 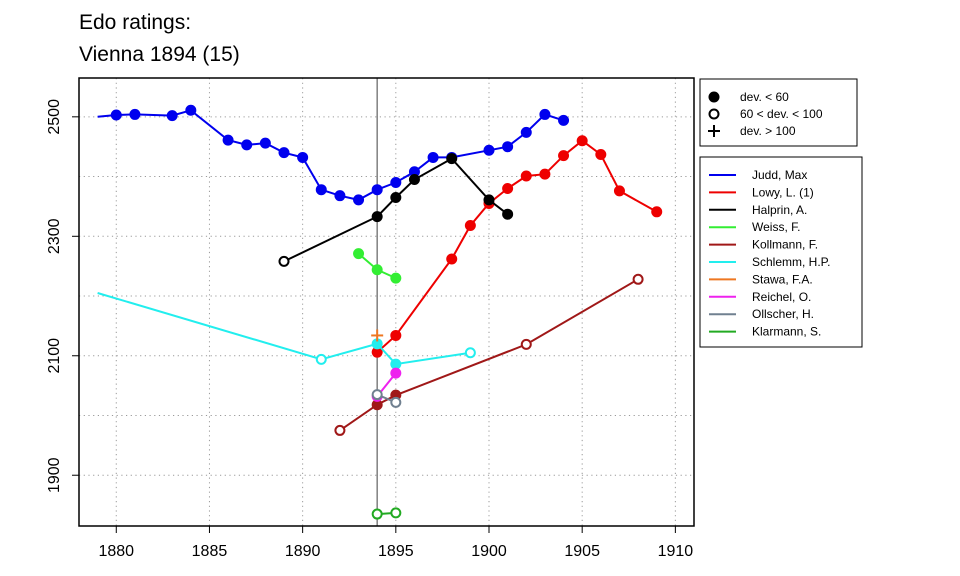 I want to click on x-tick-label: 1890, so click(x=303, y=551).